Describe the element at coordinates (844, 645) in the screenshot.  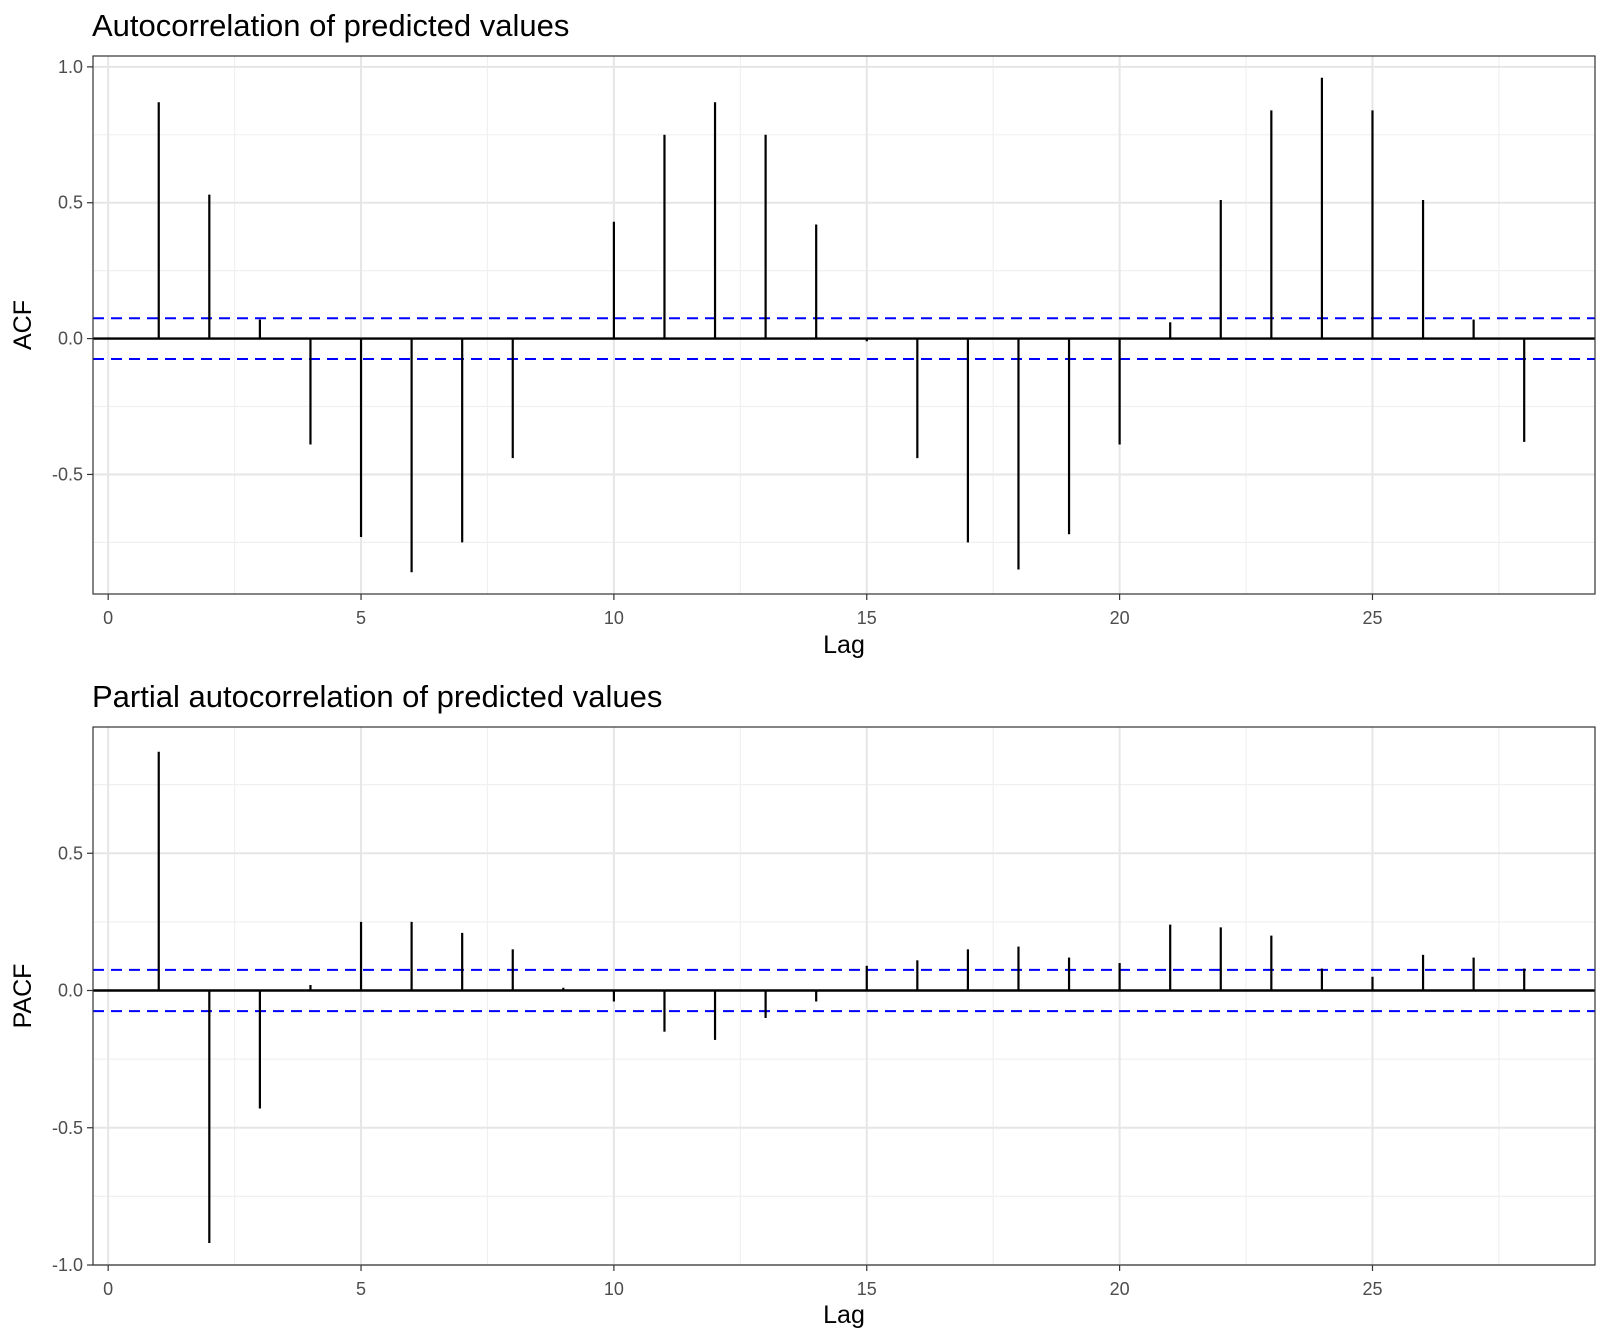
I see `acf-x-axis-title: Lag` at that location.